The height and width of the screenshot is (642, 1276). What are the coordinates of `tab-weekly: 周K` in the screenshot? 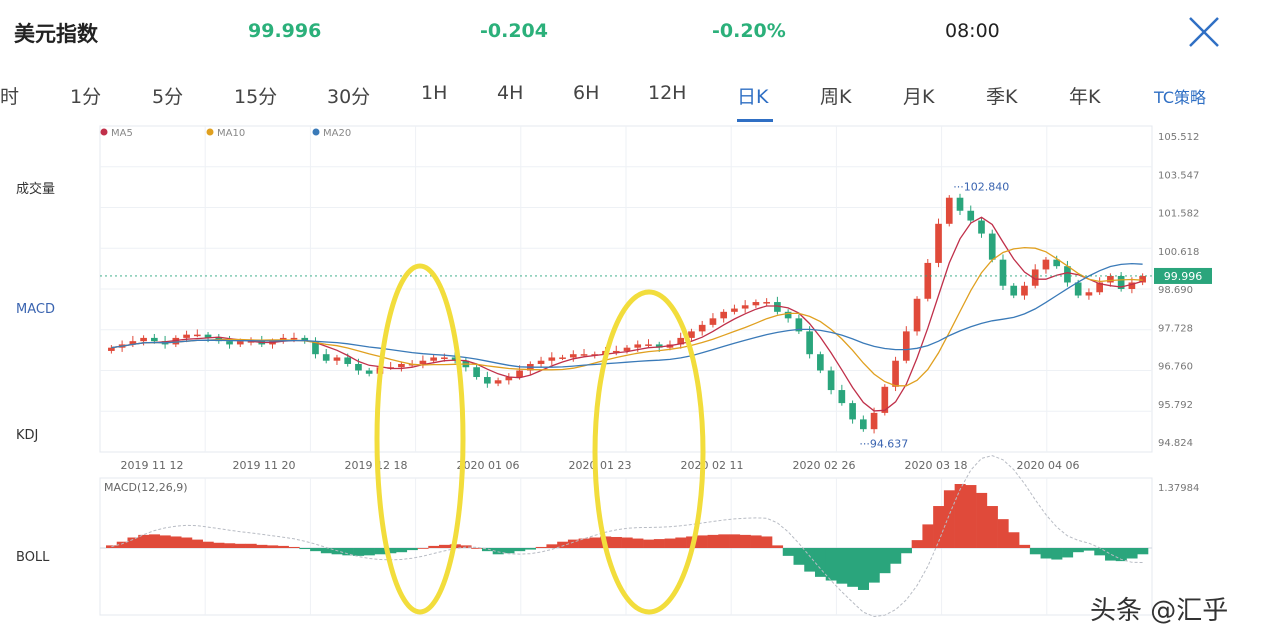 It's located at (836, 97).